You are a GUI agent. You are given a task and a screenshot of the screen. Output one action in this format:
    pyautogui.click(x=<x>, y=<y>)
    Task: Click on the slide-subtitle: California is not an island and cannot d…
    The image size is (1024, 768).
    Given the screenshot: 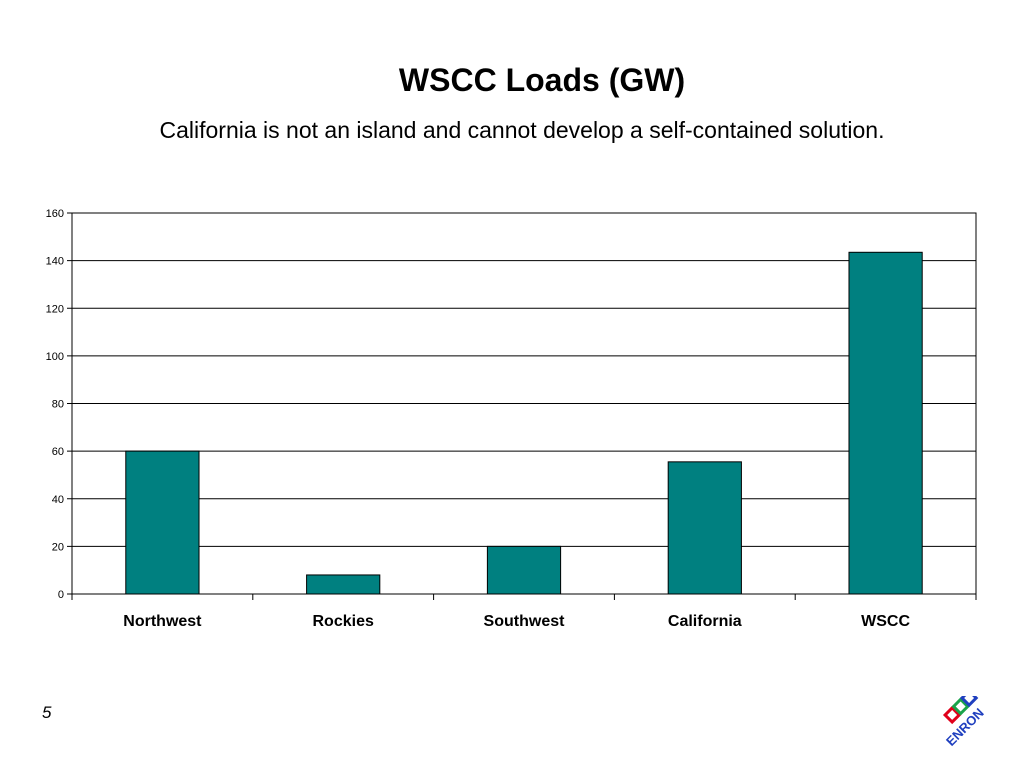 What is the action you would take?
    pyautogui.click(x=522, y=130)
    